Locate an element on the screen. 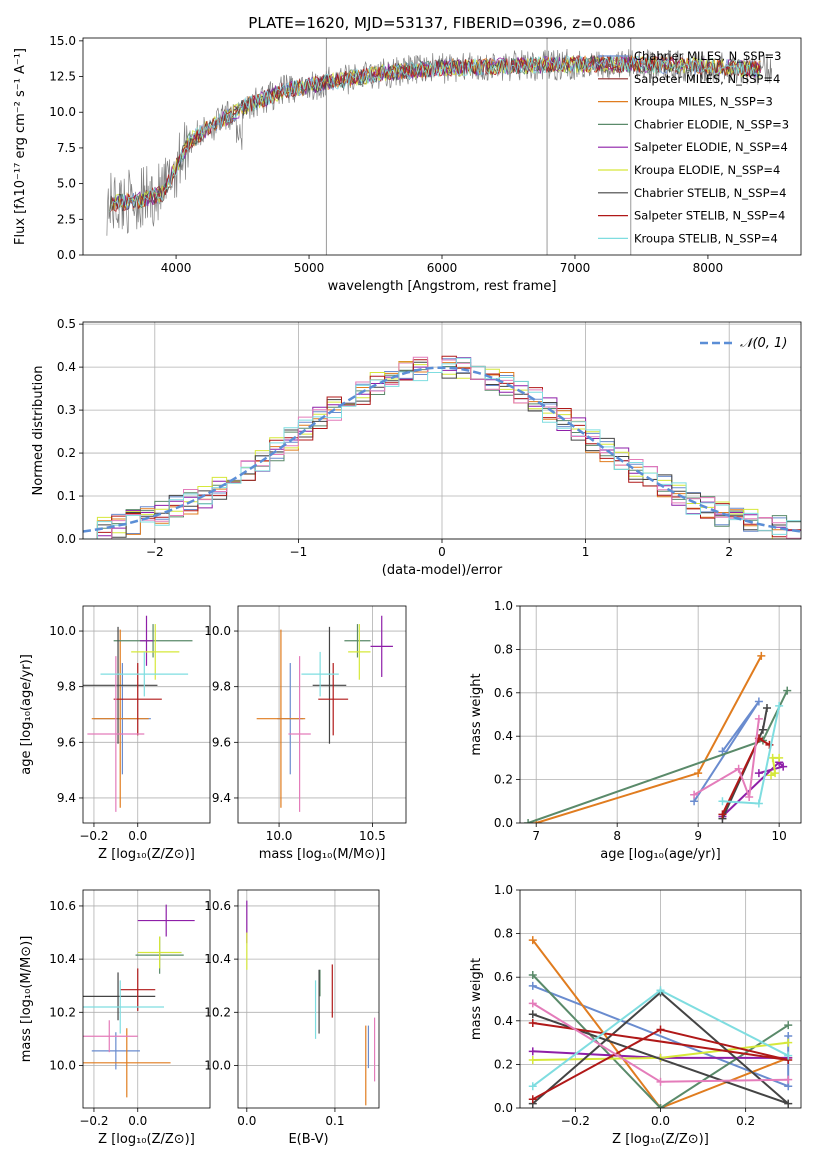  x-tick-label: 10.5 is located at coordinates (372, 836).